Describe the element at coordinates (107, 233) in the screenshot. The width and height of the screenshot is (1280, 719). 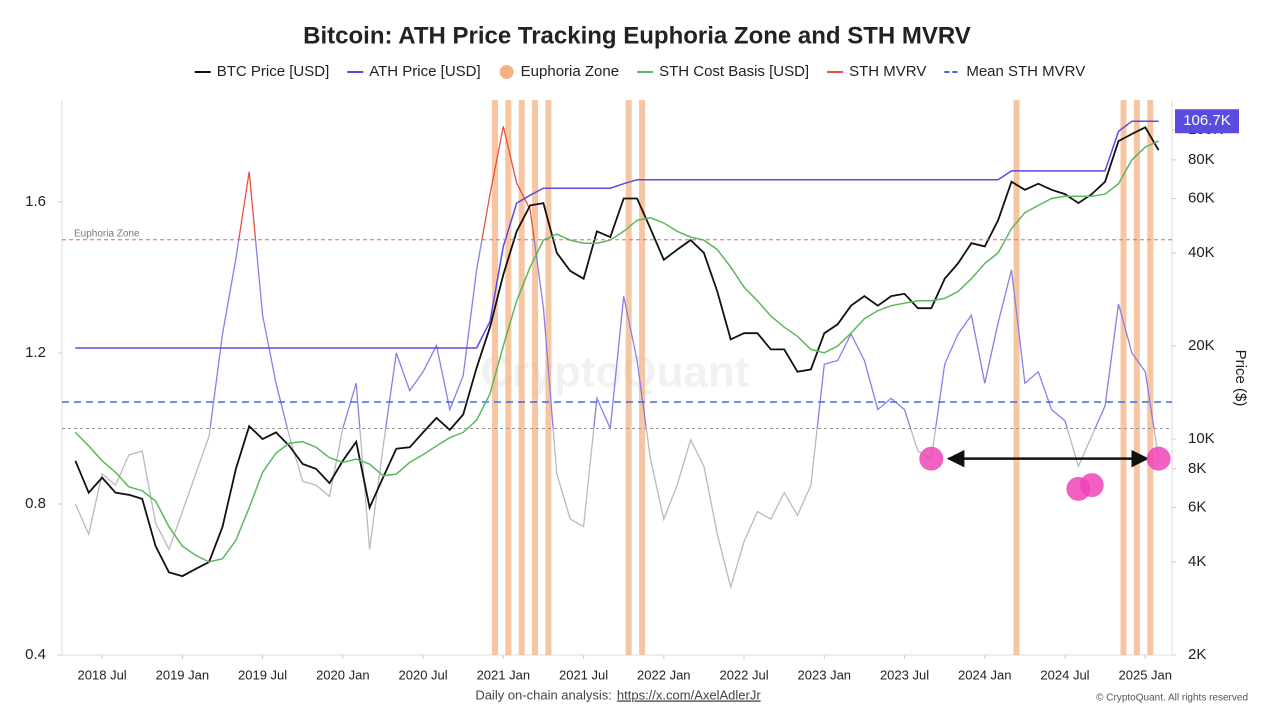
I see `annotation-label: Euphoria Zone` at that location.